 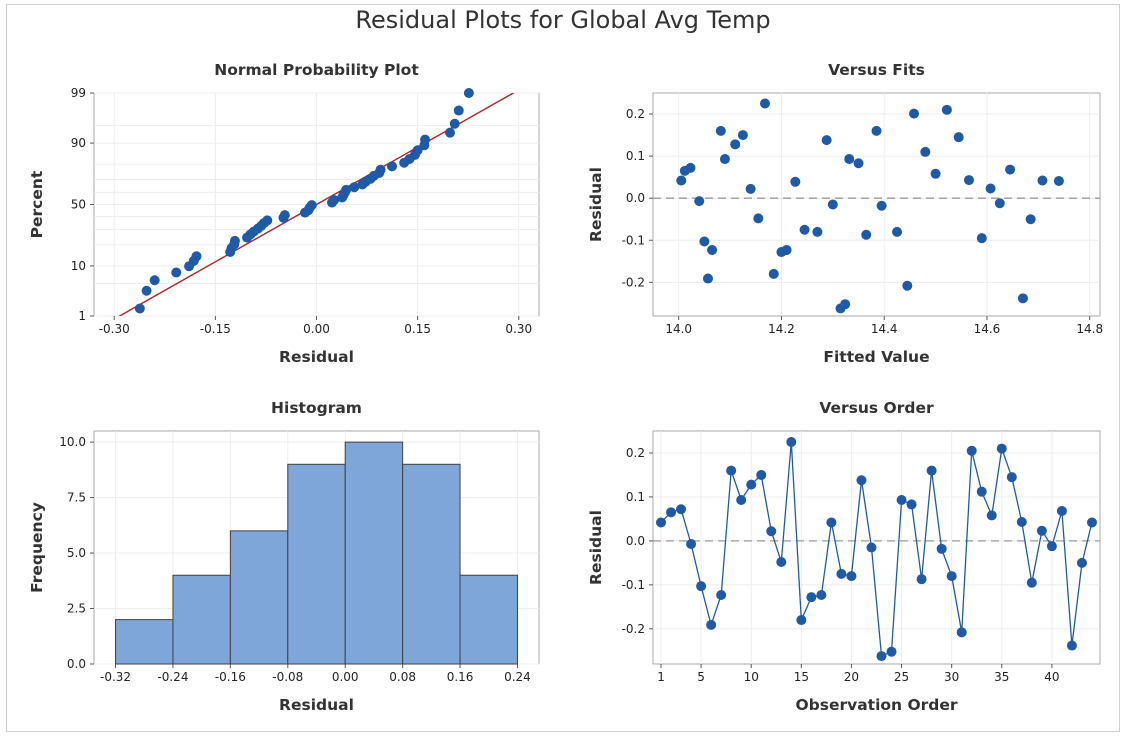 I want to click on hist-x-tick-label: 0.24, so click(x=517, y=677).